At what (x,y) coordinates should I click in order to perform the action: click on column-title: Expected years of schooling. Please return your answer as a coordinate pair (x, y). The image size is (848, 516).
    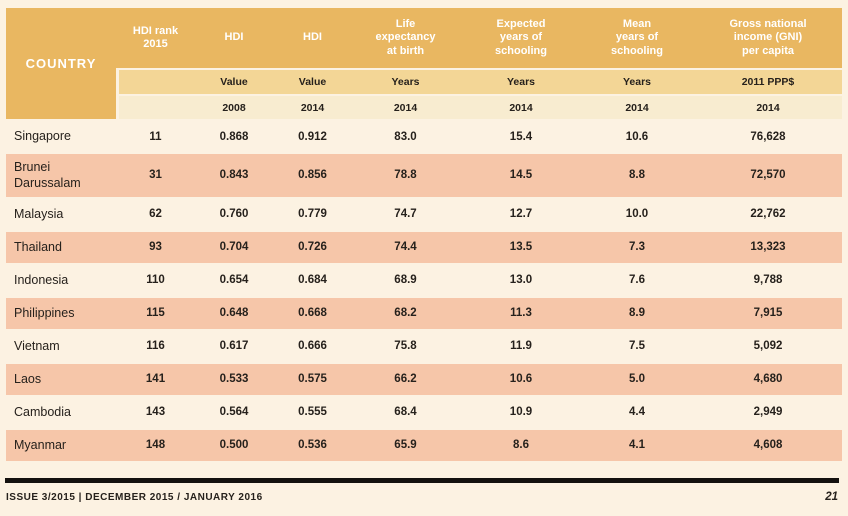
    Looking at the image, I should click on (521, 38).